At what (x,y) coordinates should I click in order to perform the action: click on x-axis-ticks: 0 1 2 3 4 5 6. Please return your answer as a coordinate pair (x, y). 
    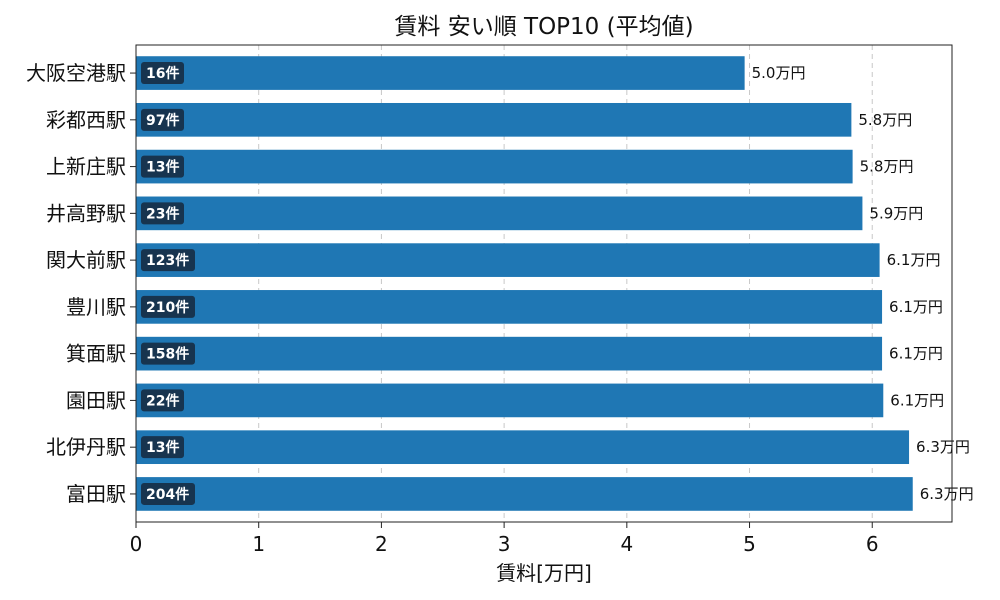
    Looking at the image, I should click on (504, 539).